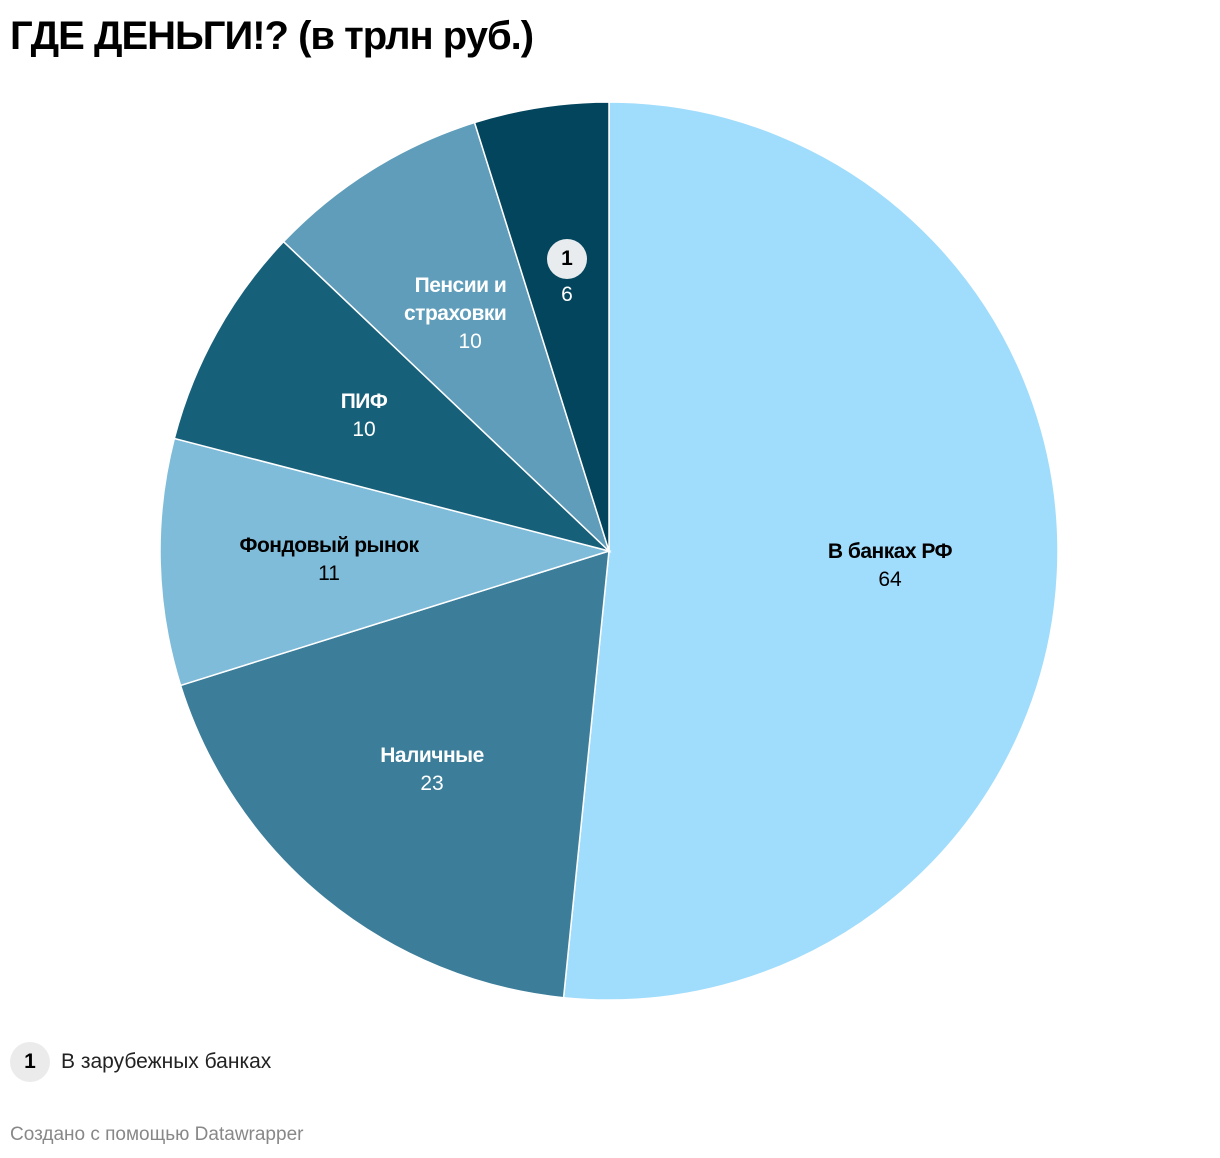 The width and height of the screenshot is (1220, 1158). I want to click on chart-title: ГДЕ ДЕНЬГИ!? (в трлн руб.), so click(272, 36).